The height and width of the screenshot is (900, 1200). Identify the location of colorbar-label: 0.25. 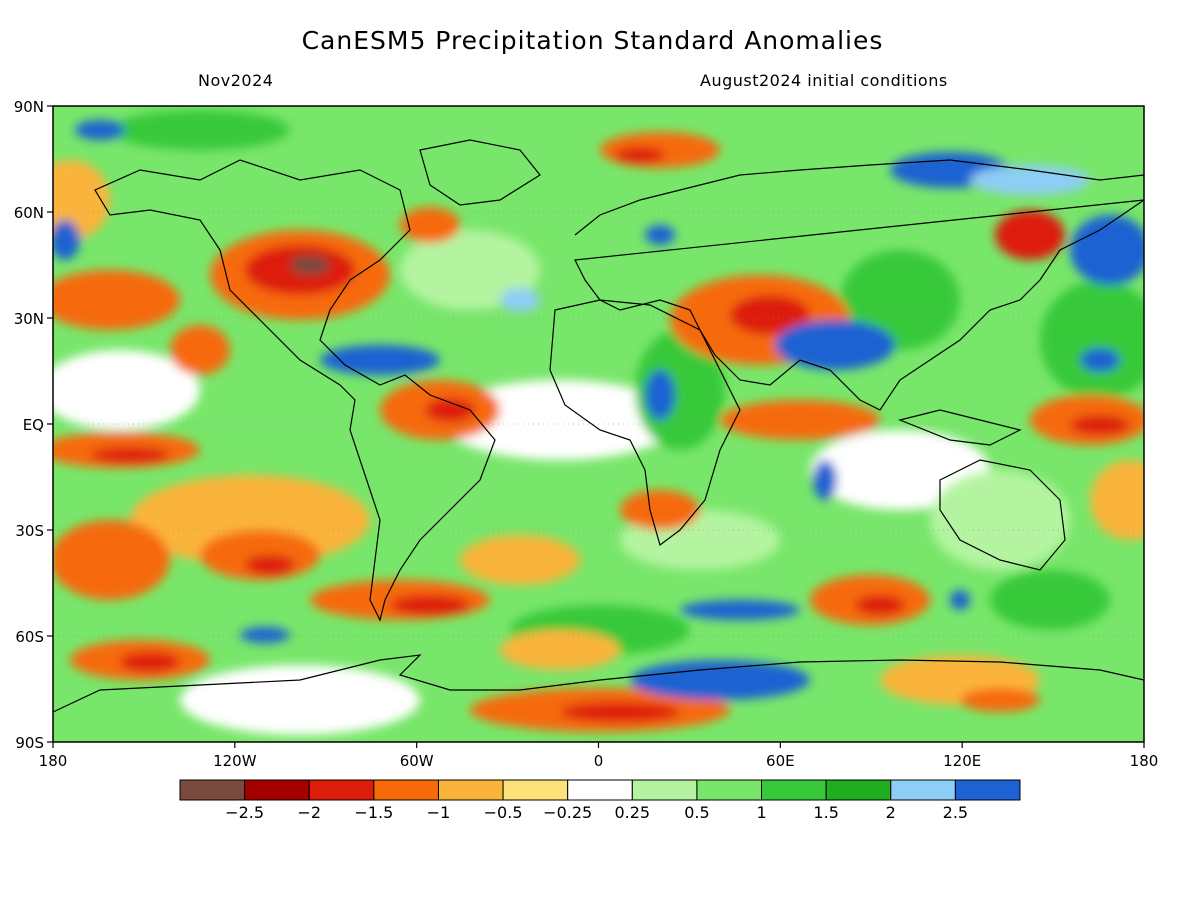
(632, 812).